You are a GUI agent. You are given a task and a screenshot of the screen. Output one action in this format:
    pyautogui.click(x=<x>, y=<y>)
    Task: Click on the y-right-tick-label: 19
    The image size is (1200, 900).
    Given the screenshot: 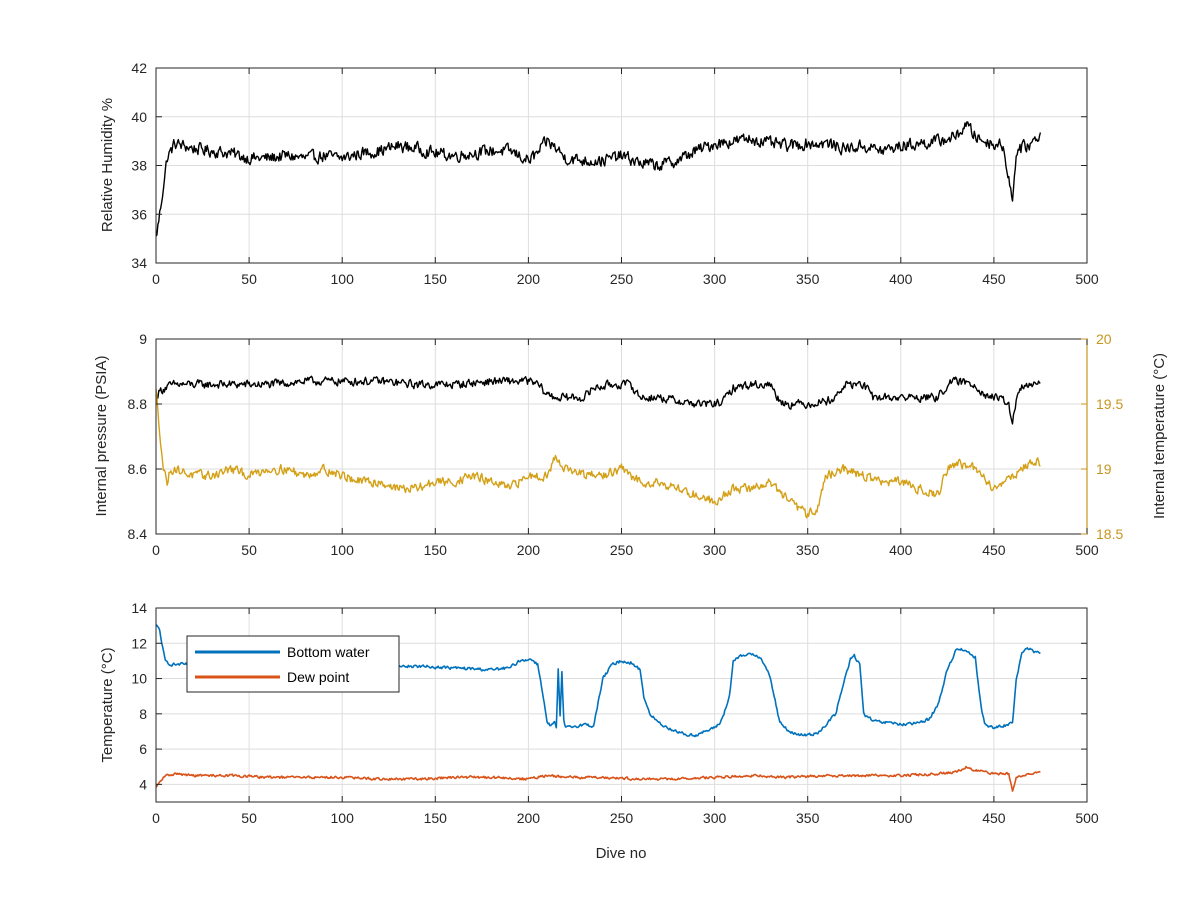 What is the action you would take?
    pyautogui.click(x=1104, y=469)
    